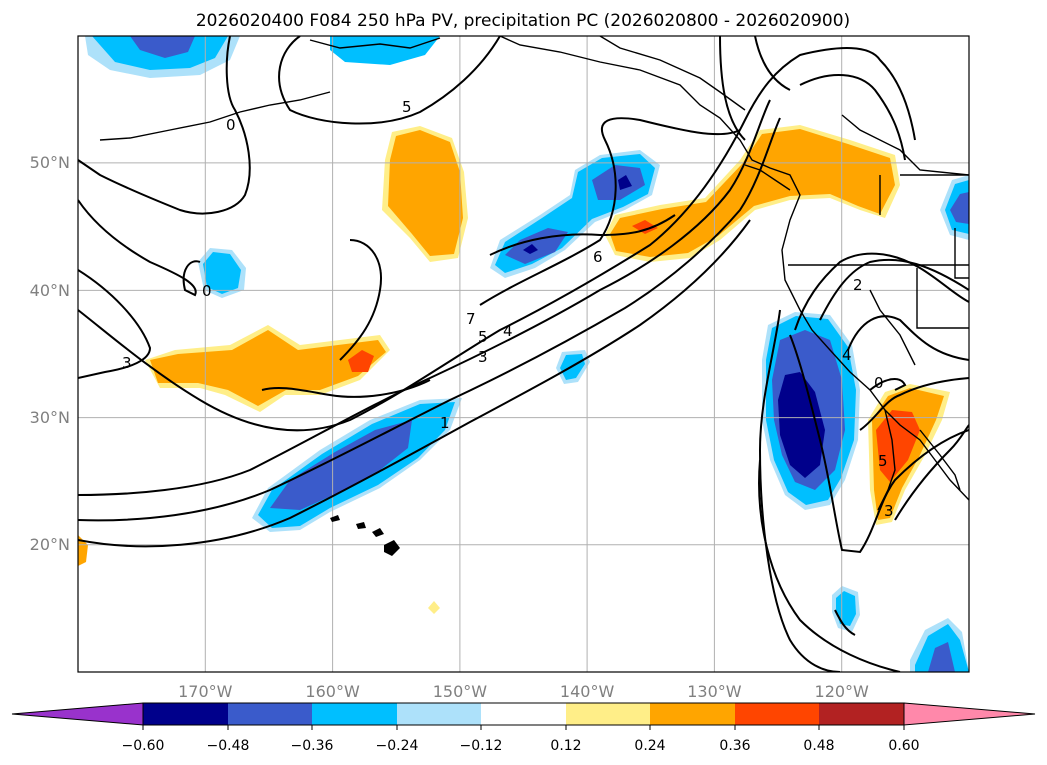 The image size is (1047, 765). Describe the element at coordinates (50, 290) in the screenshot. I see `lat-label-40n: 40°N` at that location.